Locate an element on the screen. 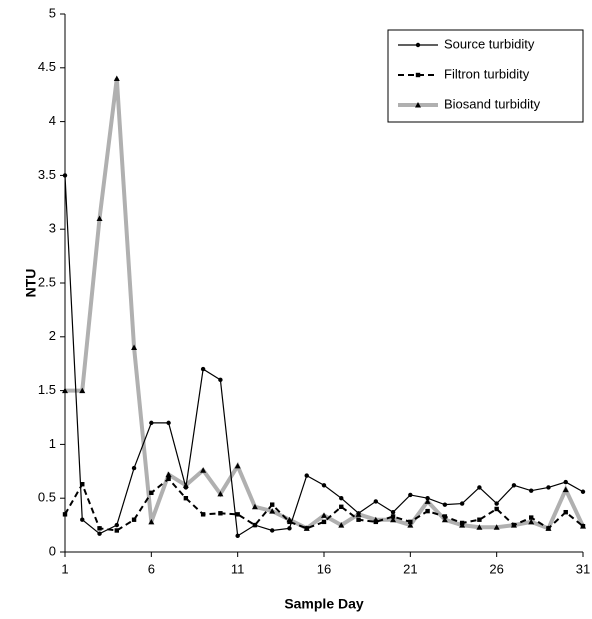 The height and width of the screenshot is (619, 592). y-tick-label: 0 is located at coordinates (52, 550).